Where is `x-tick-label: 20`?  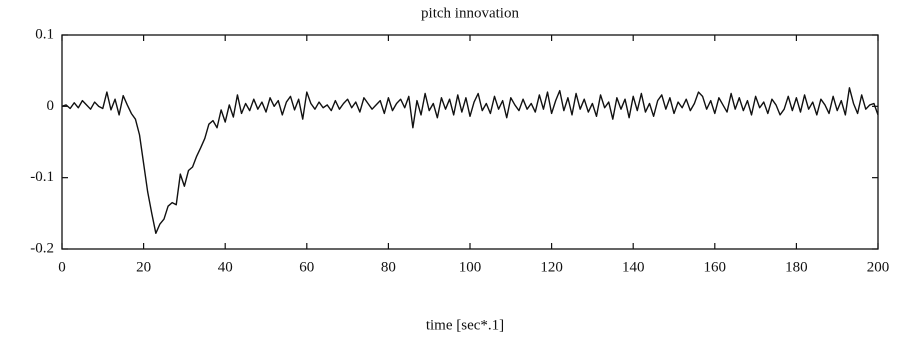
x-tick-label: 20 is located at coordinates (143, 267).